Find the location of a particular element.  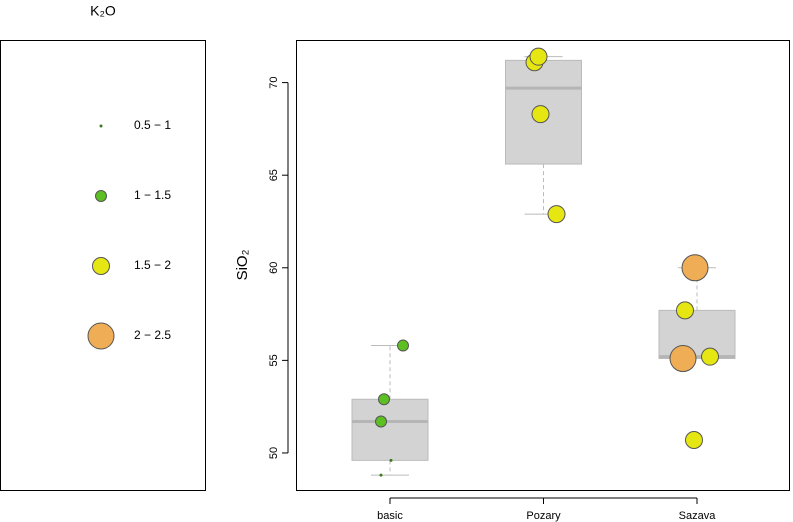

y-tick-label: 60 is located at coordinates (274, 268).